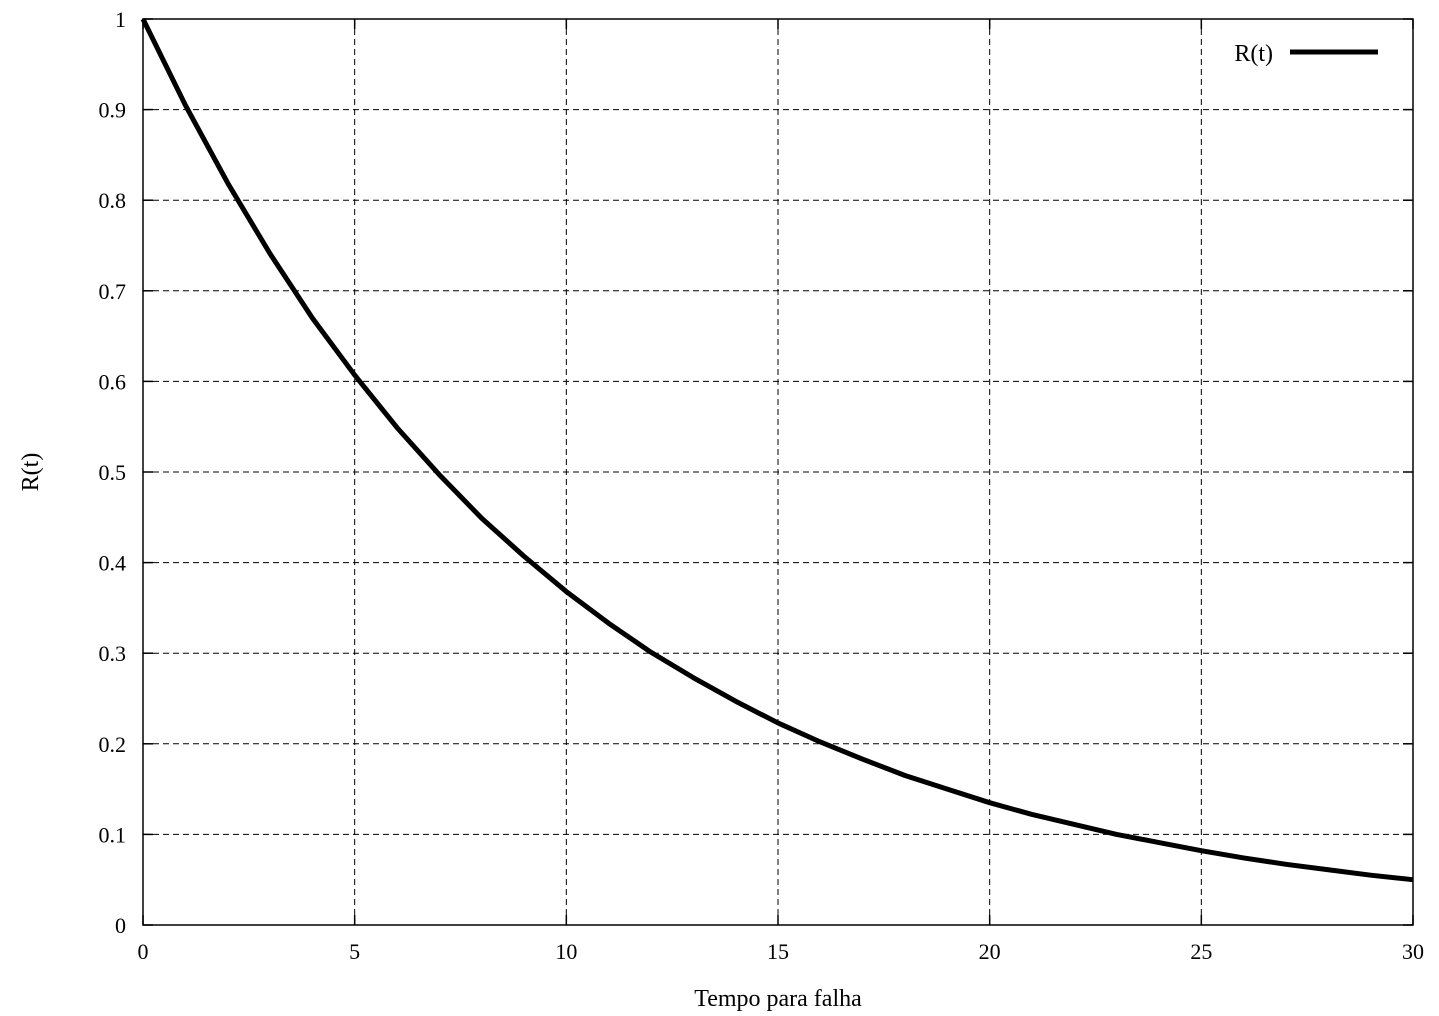  What do you see at coordinates (113, 744) in the screenshot?
I see `y-tick-label: 0.2` at bounding box center [113, 744].